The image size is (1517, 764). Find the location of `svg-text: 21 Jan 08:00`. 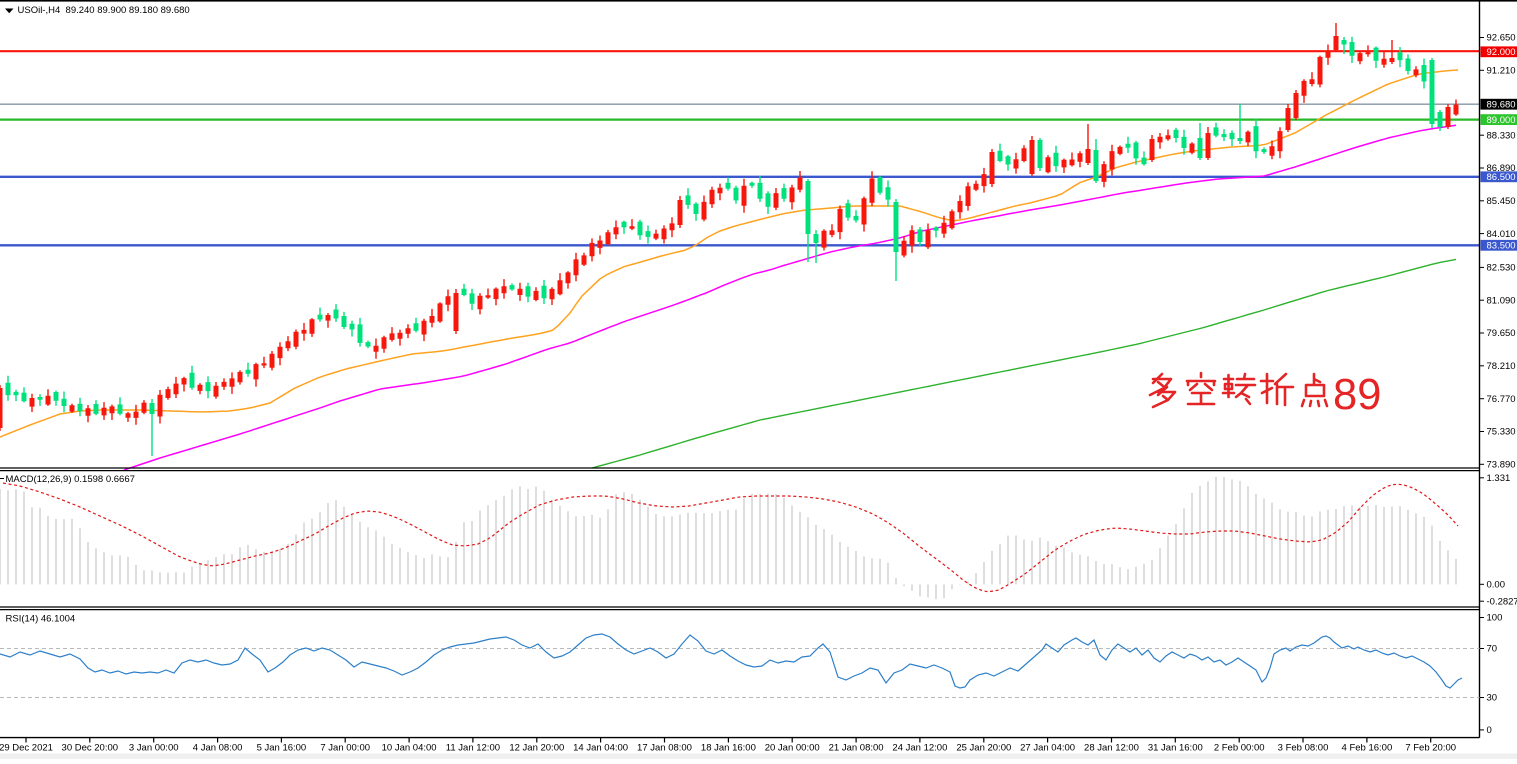

svg-text: 21 Jan 08:00 is located at coordinates (856, 748).